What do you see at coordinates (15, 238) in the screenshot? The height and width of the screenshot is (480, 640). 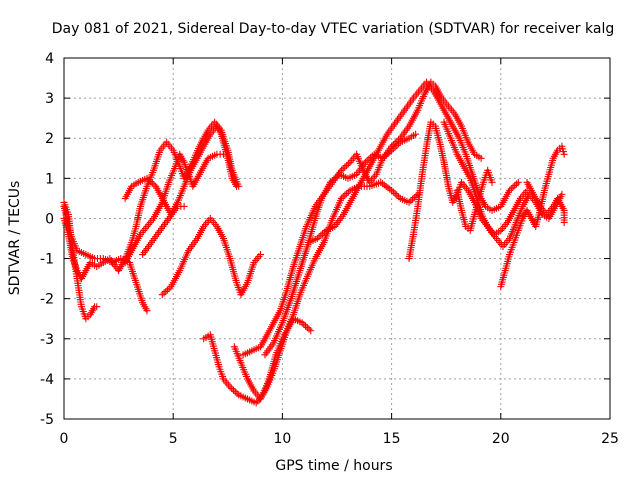 I see `y-axis-label: SDTVAR / TECUs` at bounding box center [15, 238].